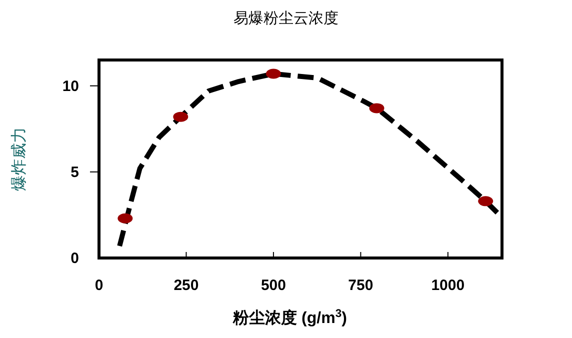 The height and width of the screenshot is (338, 572). I want to click on x-tick-label: 0, so click(99, 285).